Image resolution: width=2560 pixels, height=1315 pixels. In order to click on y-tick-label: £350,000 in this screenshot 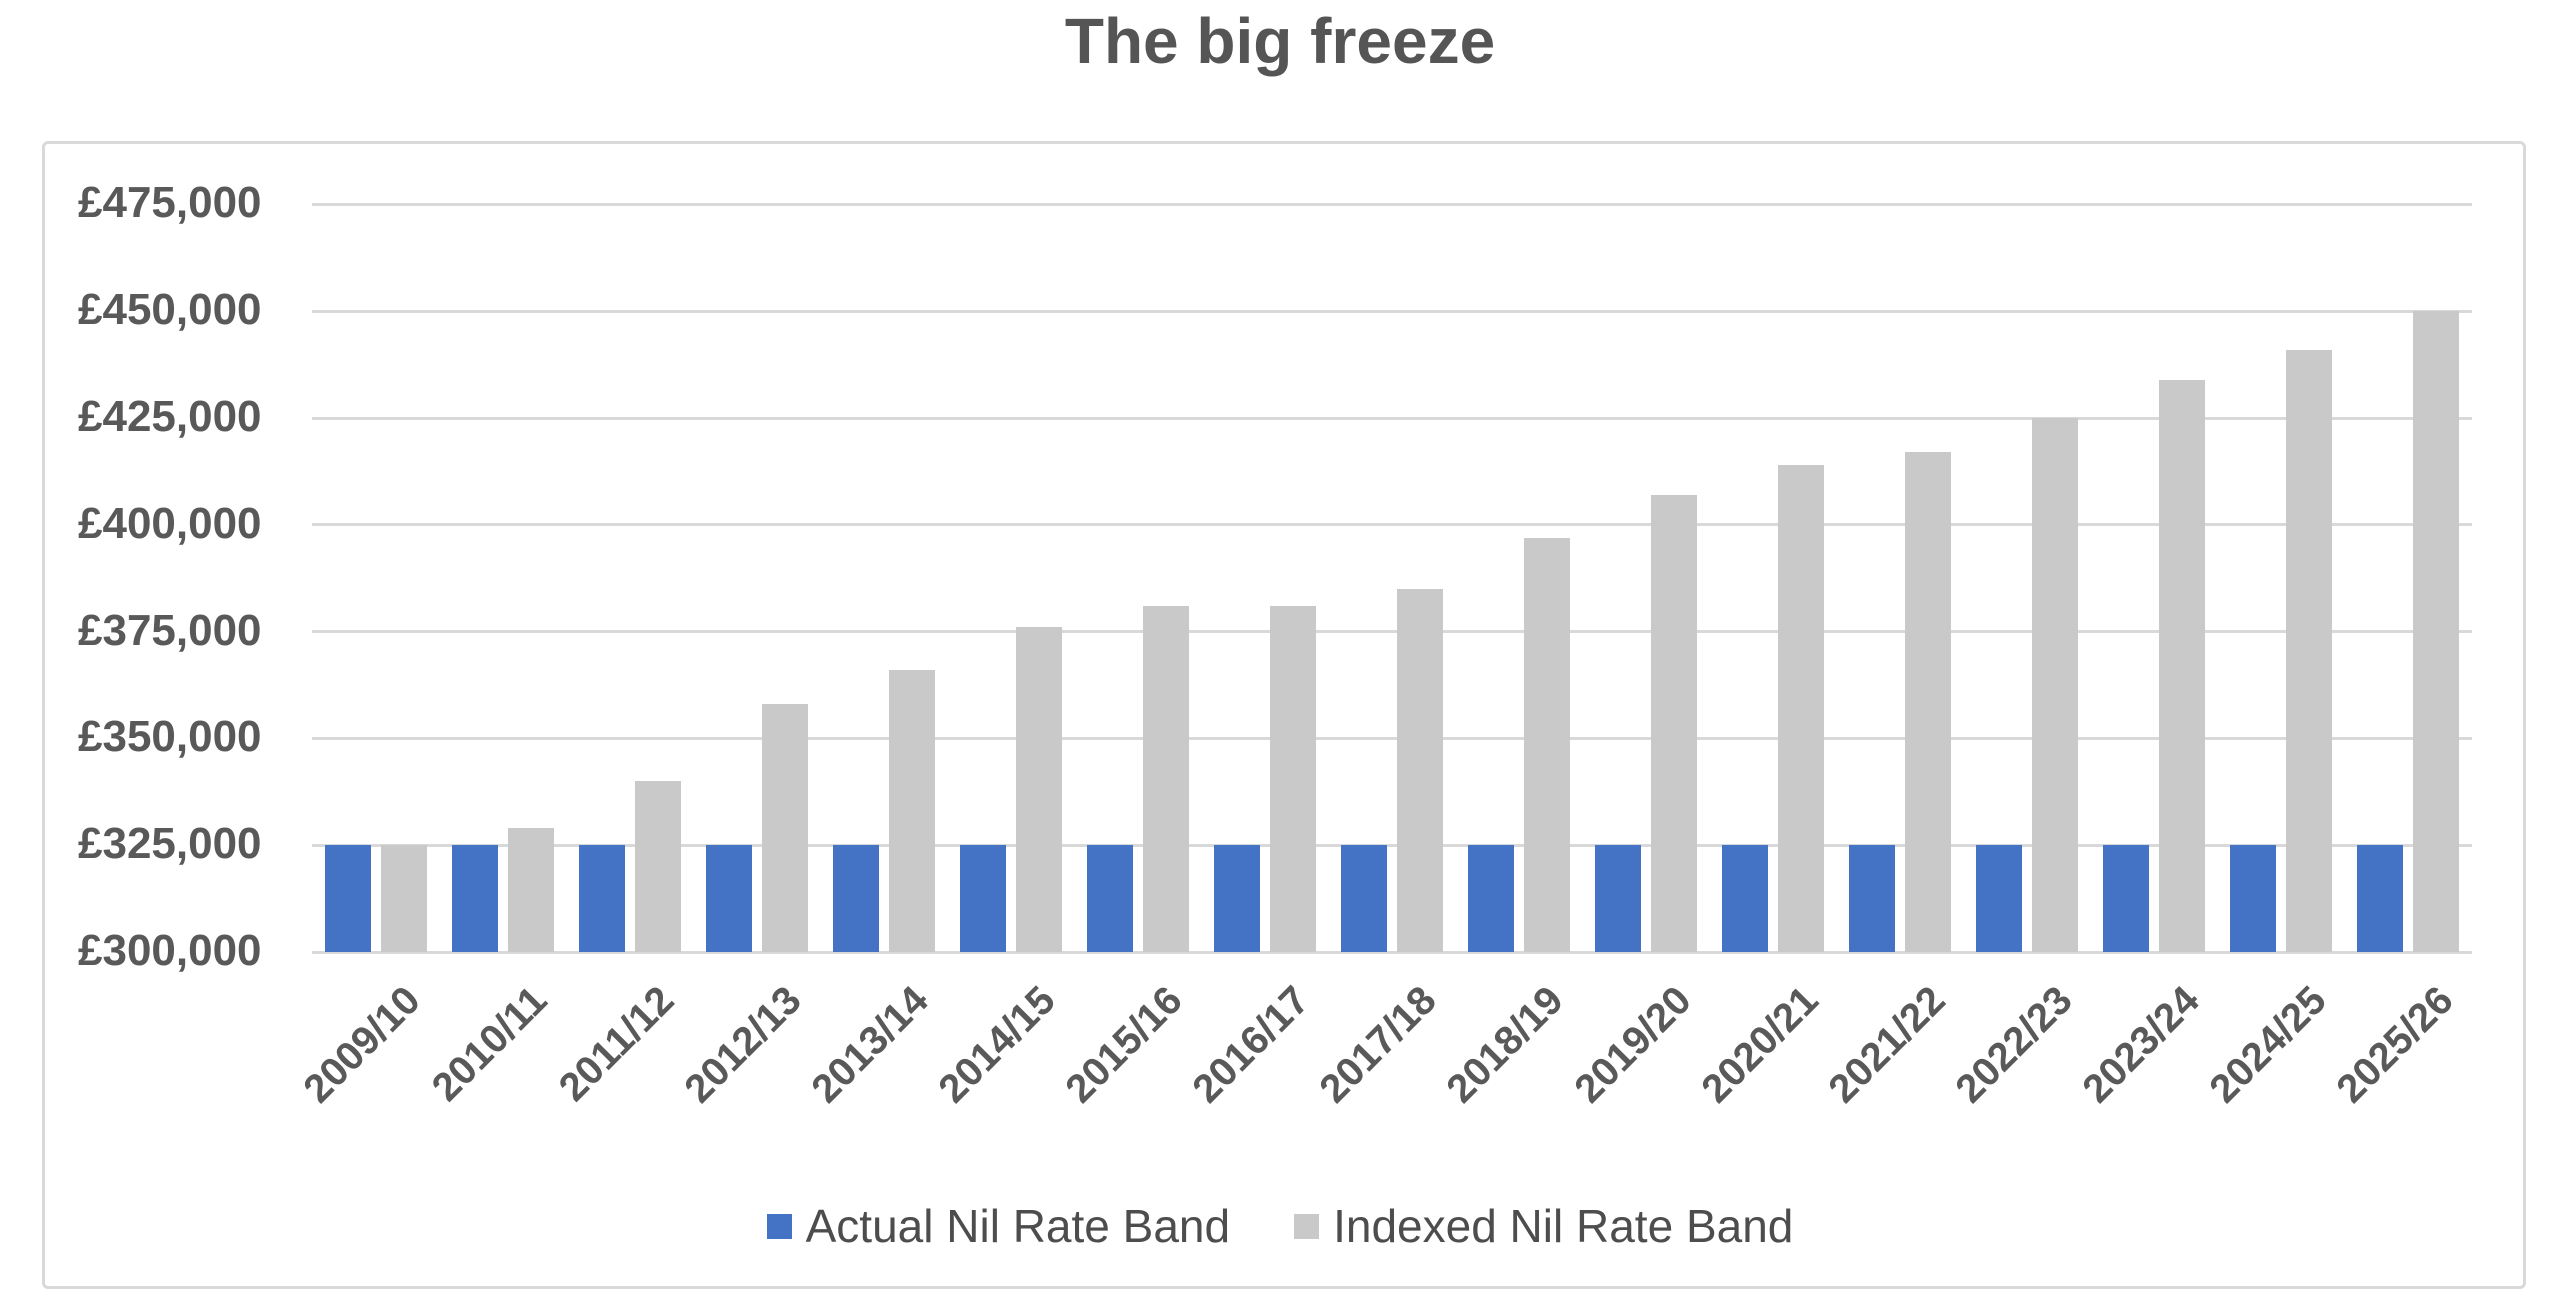, I will do `click(170, 737)`.